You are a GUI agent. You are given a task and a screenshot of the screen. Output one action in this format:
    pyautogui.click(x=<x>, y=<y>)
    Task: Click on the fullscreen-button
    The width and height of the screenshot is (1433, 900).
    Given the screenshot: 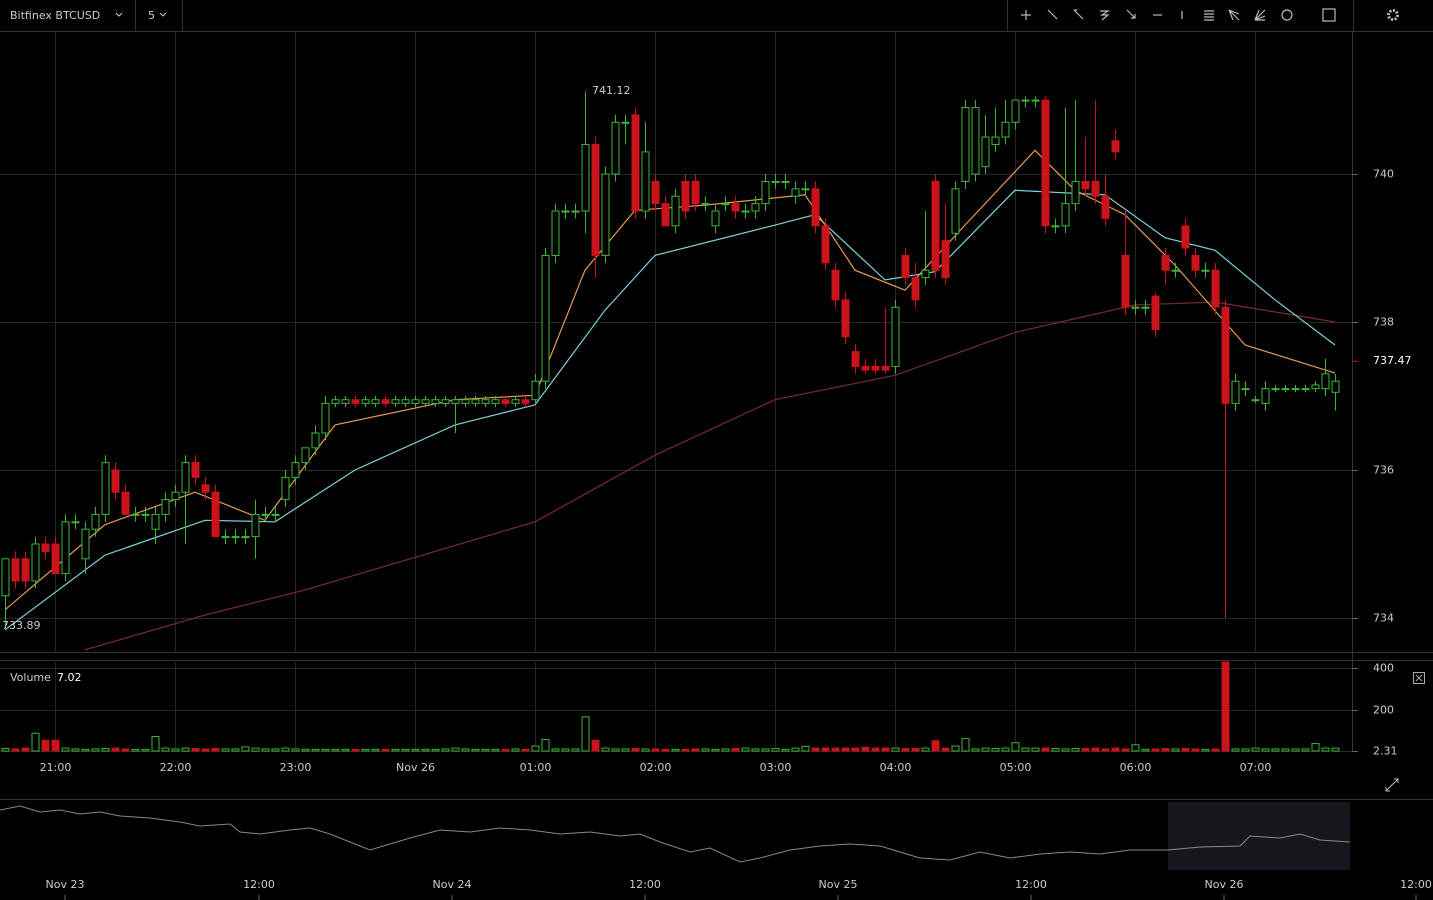 What is the action you would take?
    pyautogui.click(x=1392, y=785)
    